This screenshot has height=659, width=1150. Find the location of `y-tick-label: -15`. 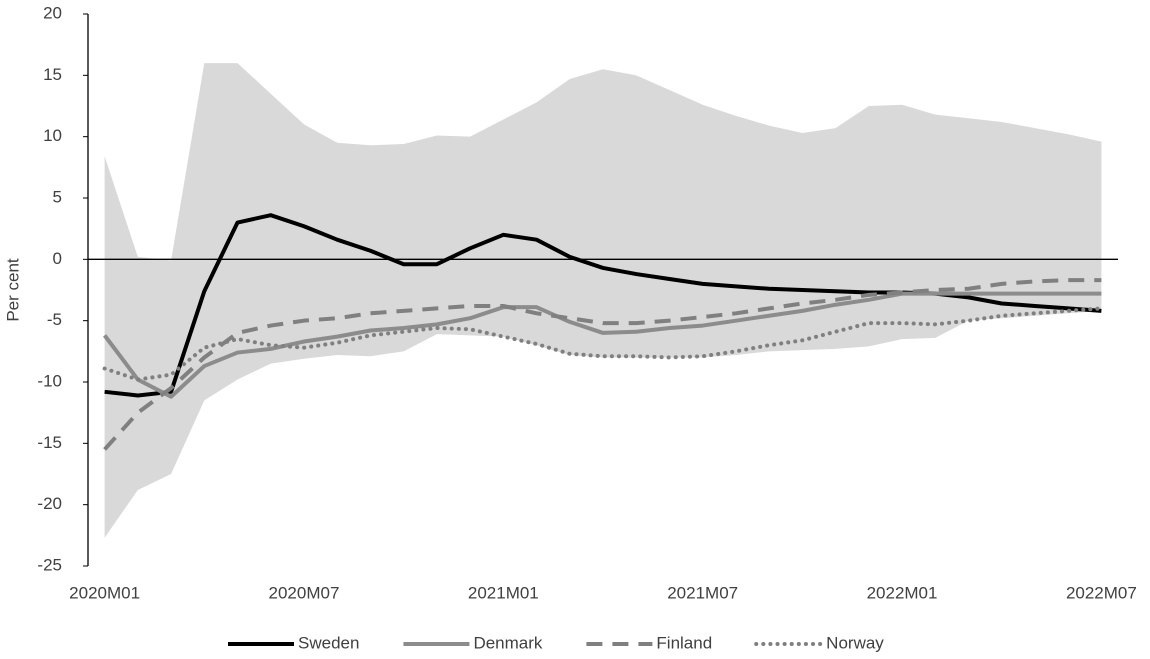

y-tick-label: -15 is located at coordinates (49, 442).